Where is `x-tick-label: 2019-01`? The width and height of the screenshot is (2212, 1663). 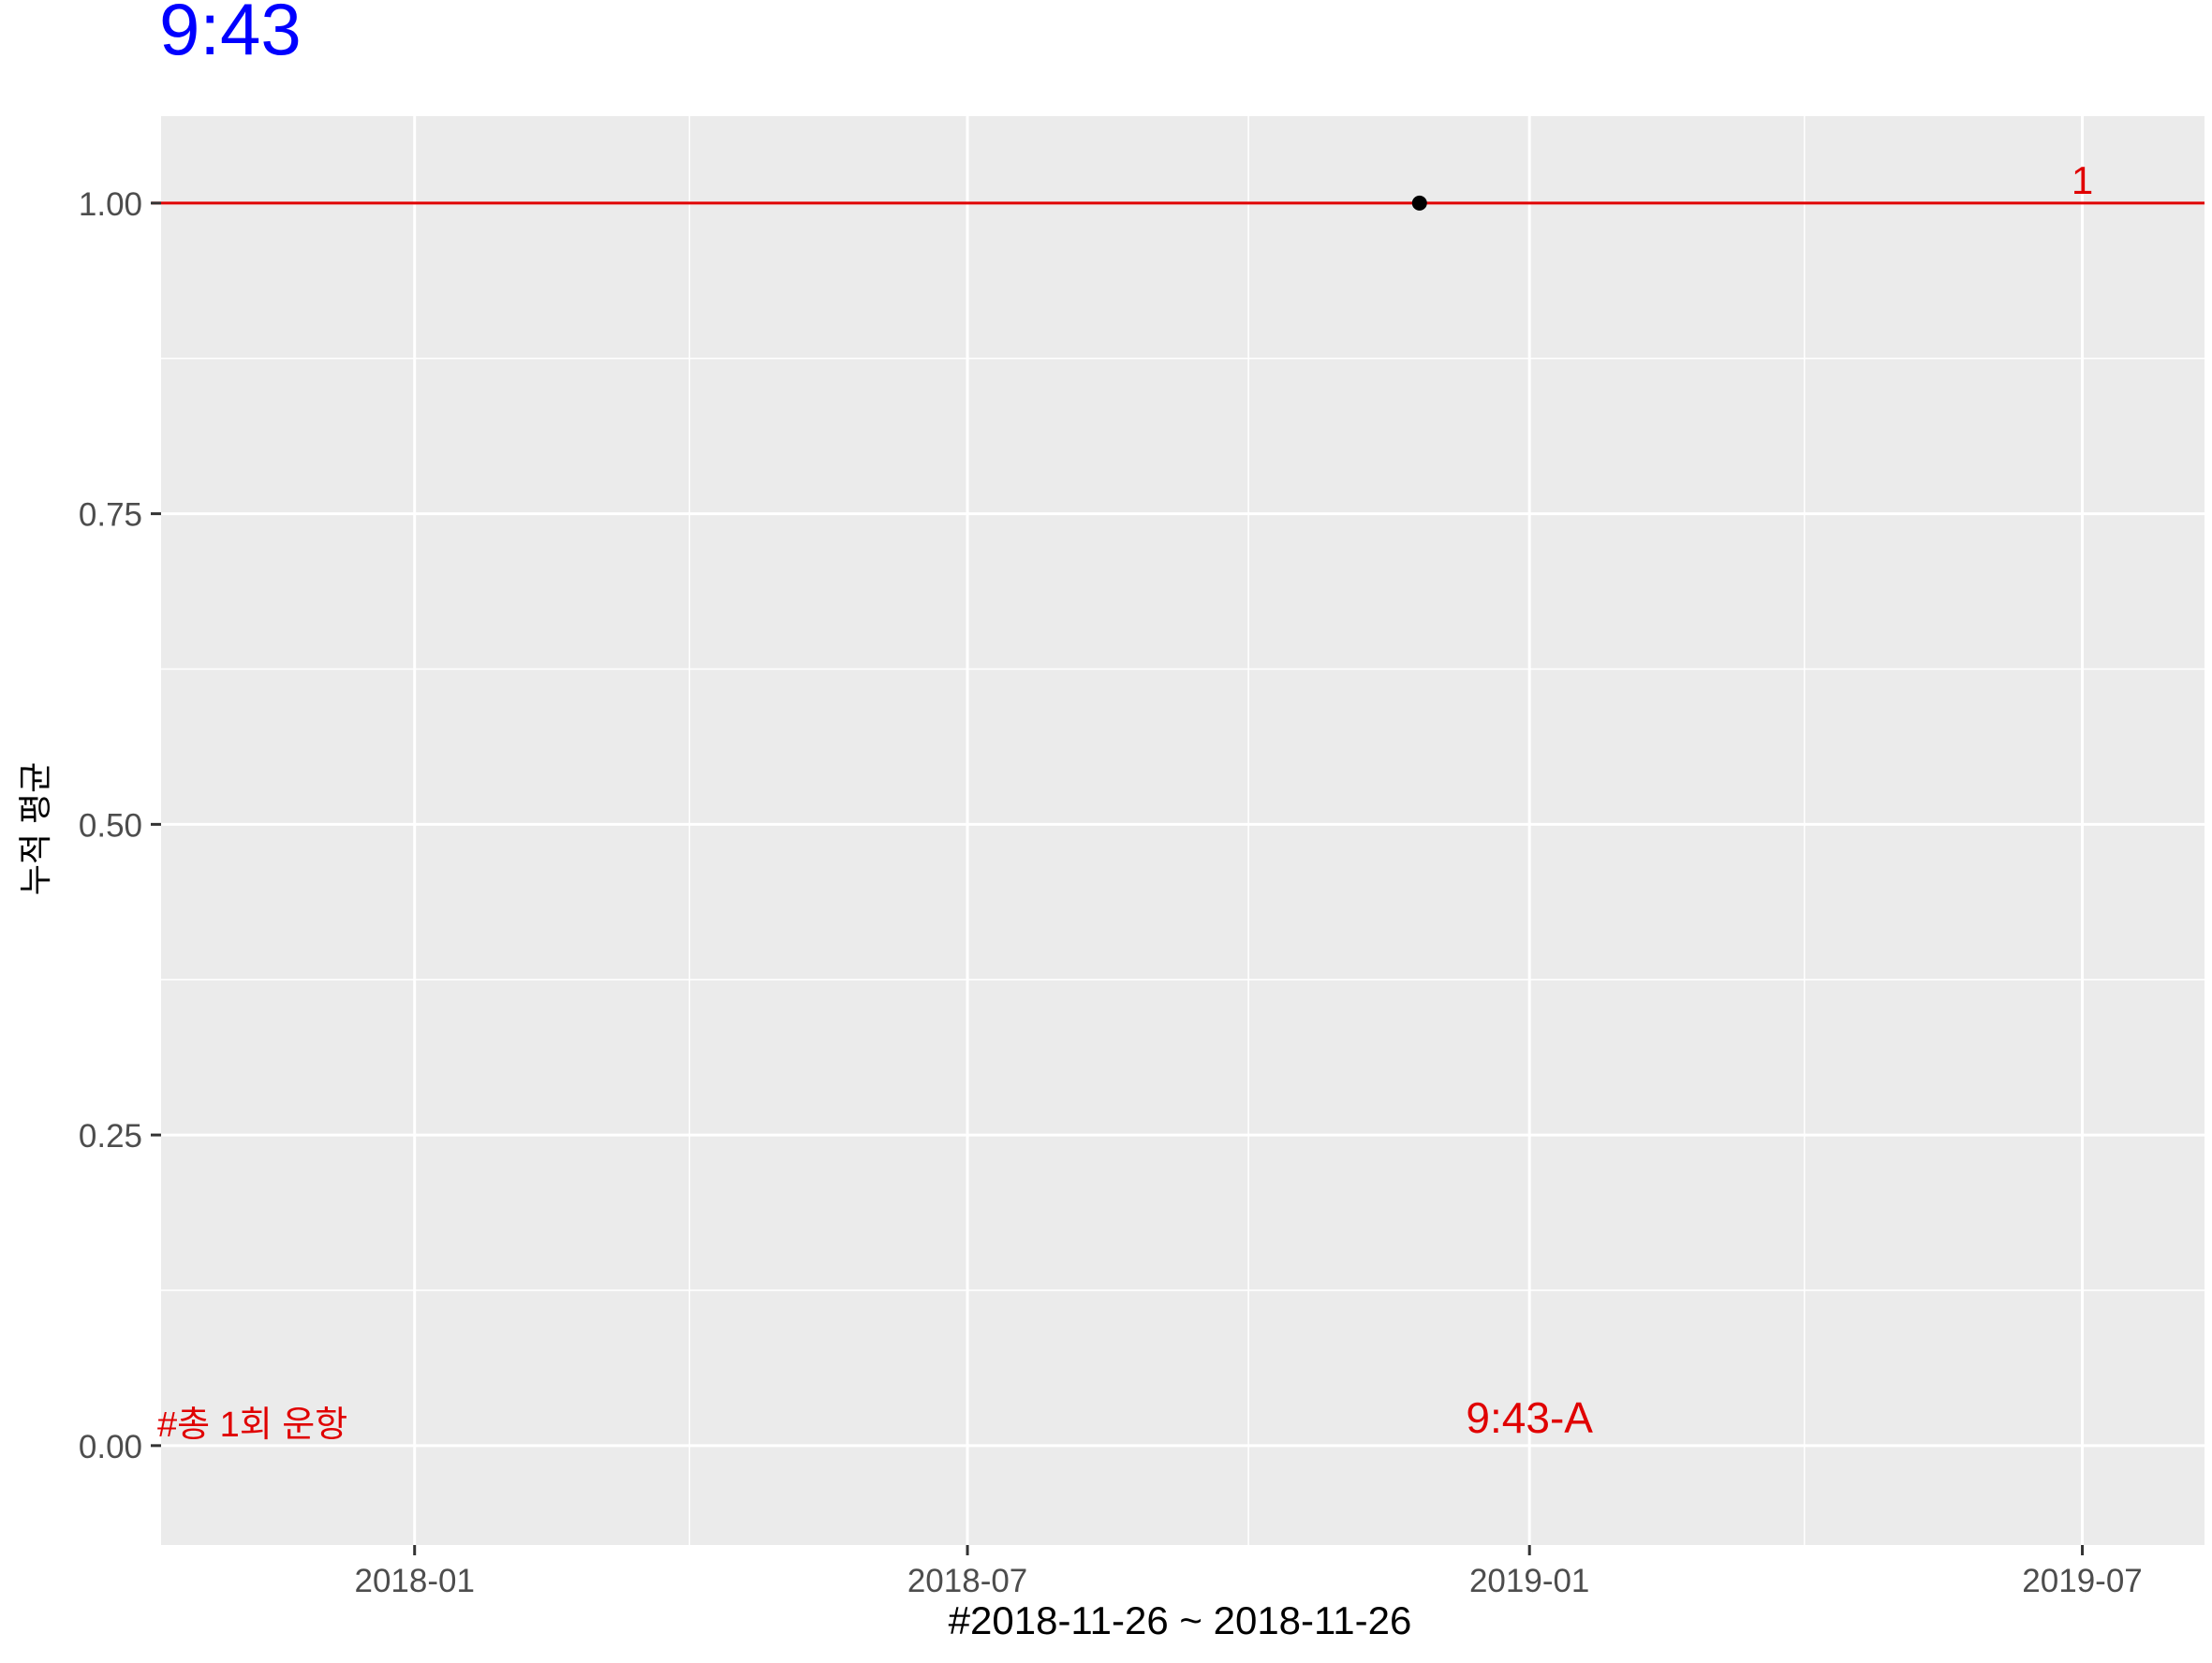
x-tick-label: 2019-01 is located at coordinates (1529, 1581).